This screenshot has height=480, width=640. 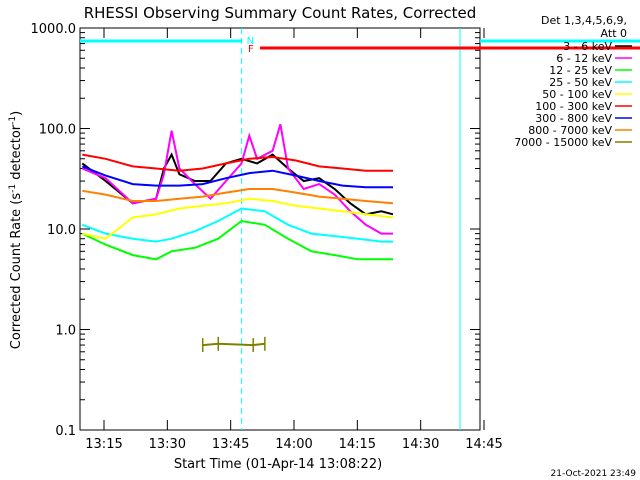 I want to click on legend-entry-label: 100 - 300 keV, so click(x=573, y=106).